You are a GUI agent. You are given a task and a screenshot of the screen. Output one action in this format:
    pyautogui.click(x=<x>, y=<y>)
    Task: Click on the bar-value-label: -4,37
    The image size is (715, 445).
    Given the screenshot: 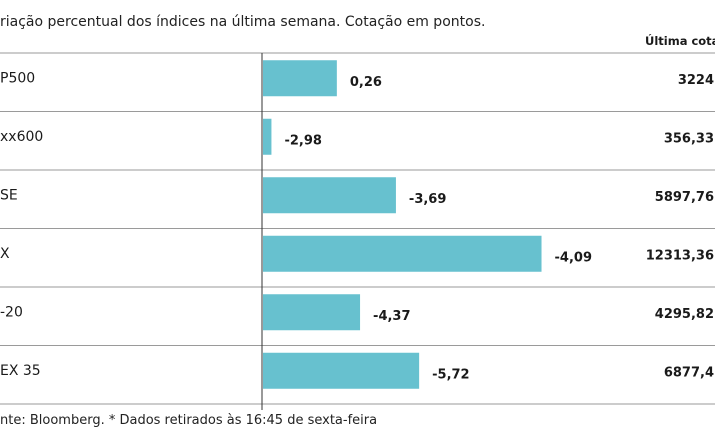 What is the action you would take?
    pyautogui.click(x=391, y=316)
    